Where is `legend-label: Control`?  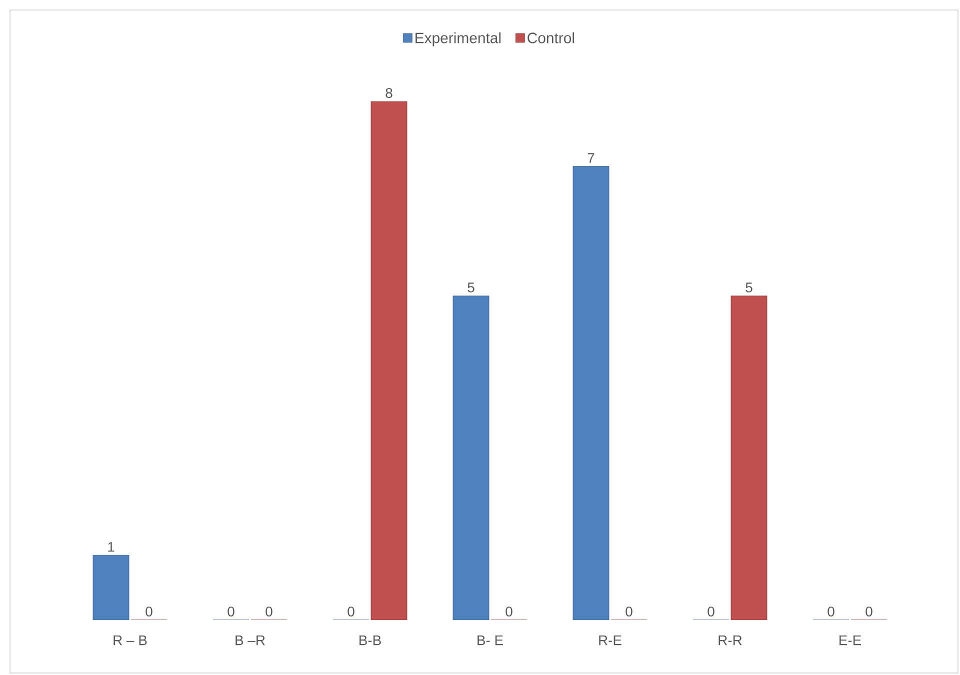 legend-label: Control is located at coordinates (551, 38).